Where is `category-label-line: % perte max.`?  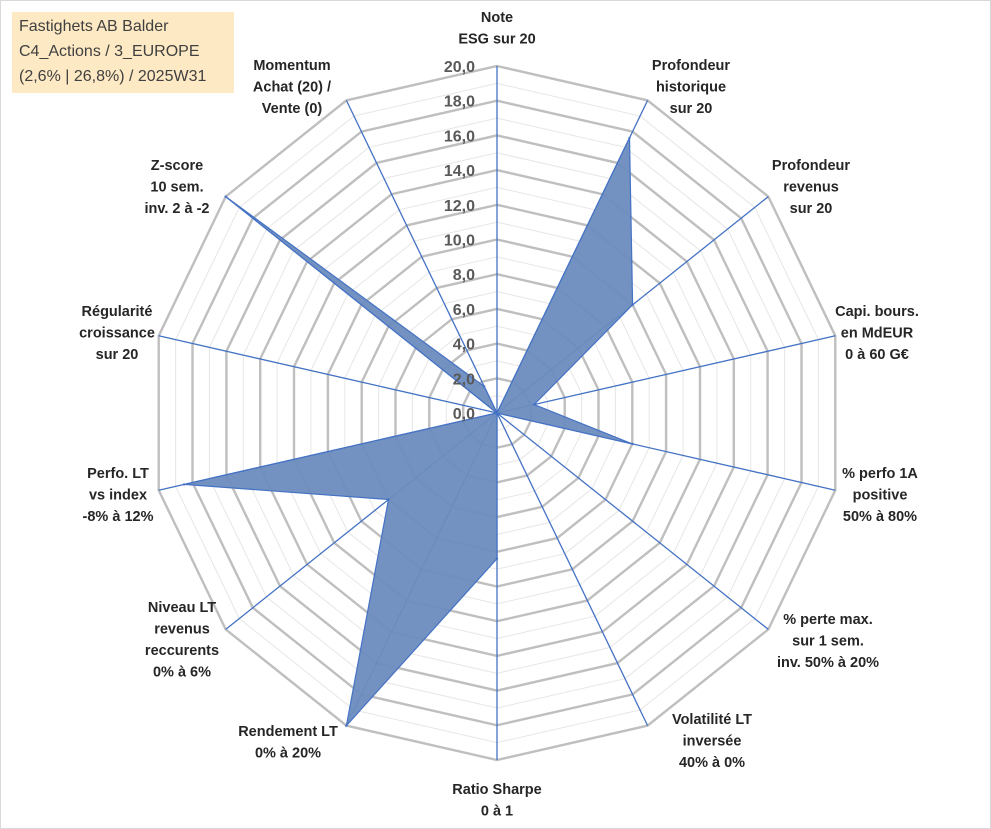
category-label-line: % perte max. is located at coordinates (827, 620).